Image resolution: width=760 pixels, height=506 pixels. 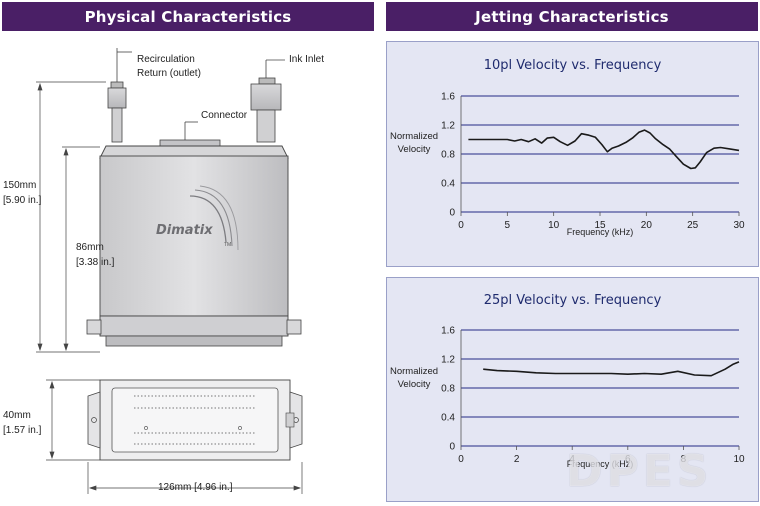 What do you see at coordinates (739, 225) in the screenshot?
I see `x-tick-label: 30` at bounding box center [739, 225].